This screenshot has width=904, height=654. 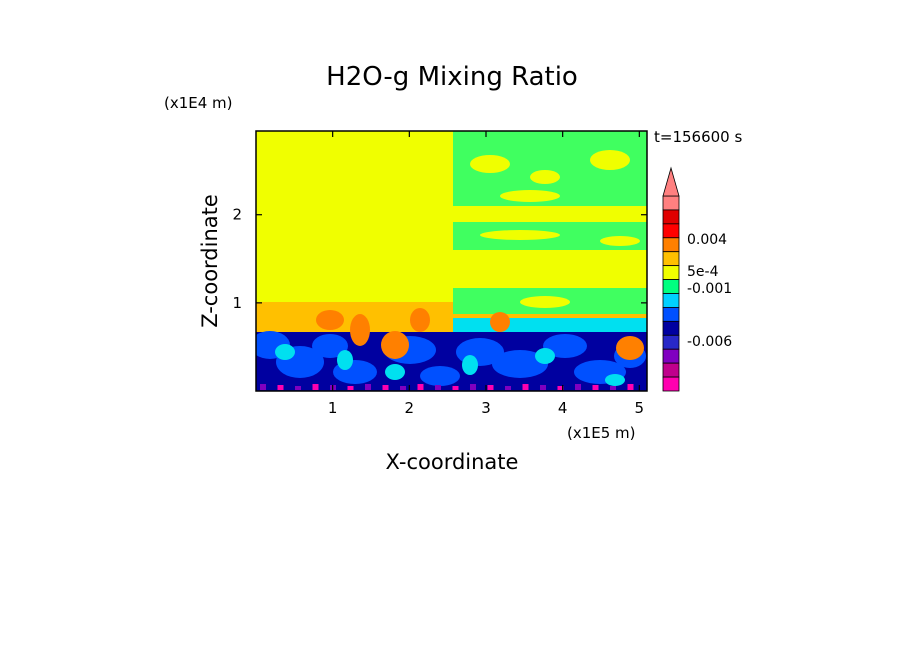 I want to click on colorbar-arrow, so click(x=671, y=181).